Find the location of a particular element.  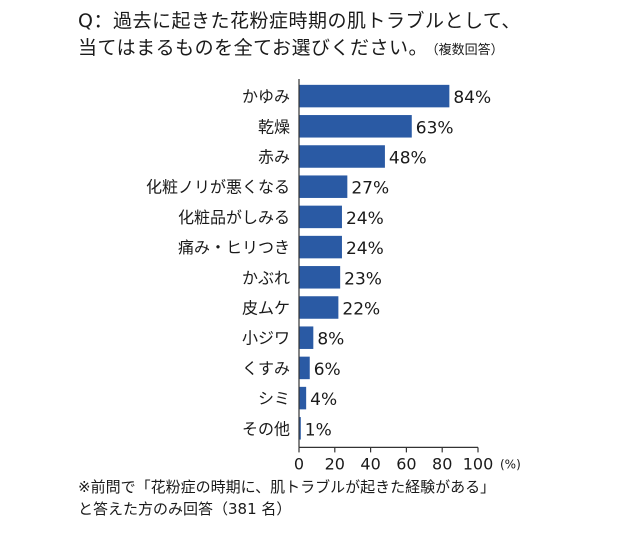

x-tick-label: 80 is located at coordinates (442, 463).